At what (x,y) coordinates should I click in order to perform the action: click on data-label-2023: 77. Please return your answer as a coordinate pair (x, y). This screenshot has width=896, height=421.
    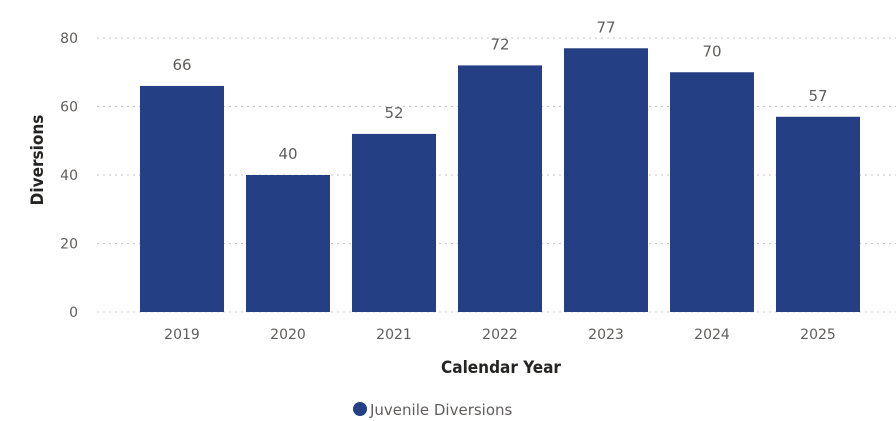
    Looking at the image, I should click on (605, 27).